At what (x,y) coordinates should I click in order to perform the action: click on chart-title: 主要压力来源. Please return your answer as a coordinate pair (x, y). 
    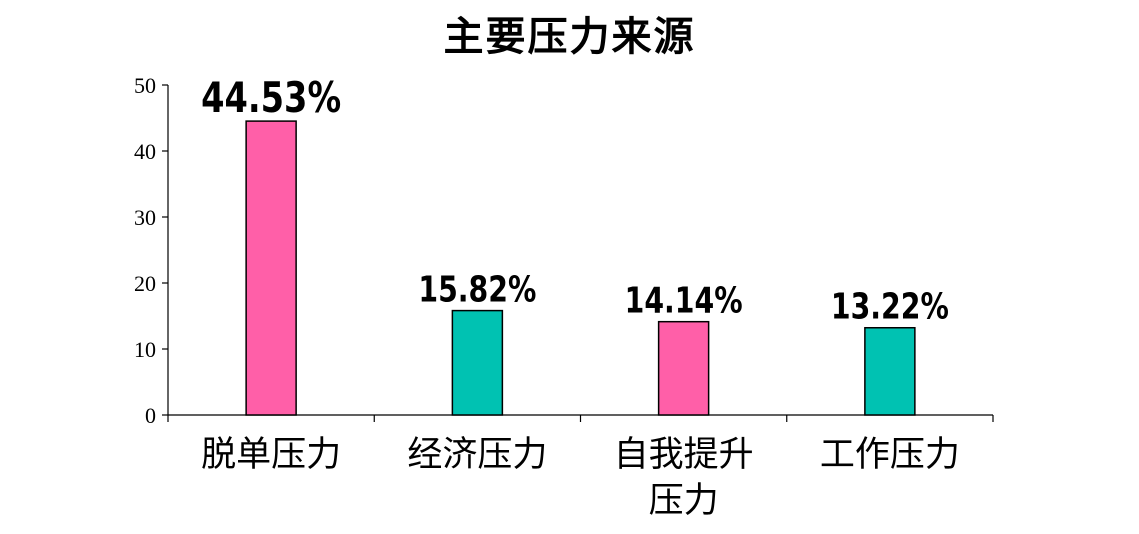
    Looking at the image, I should click on (569, 37).